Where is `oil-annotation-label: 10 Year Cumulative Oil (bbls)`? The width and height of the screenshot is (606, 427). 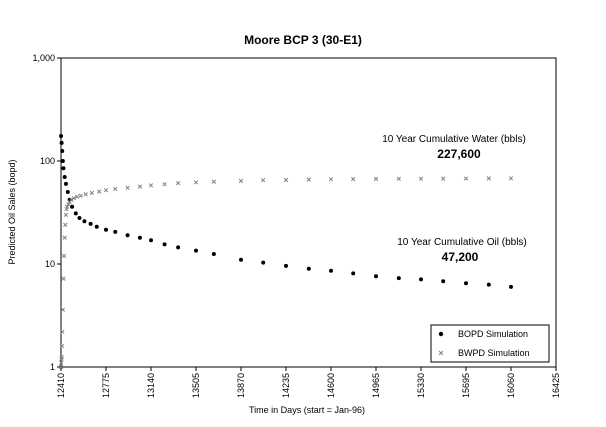
oil-annotation-label: 10 Year Cumulative Oil (bbls) is located at coordinates (462, 242).